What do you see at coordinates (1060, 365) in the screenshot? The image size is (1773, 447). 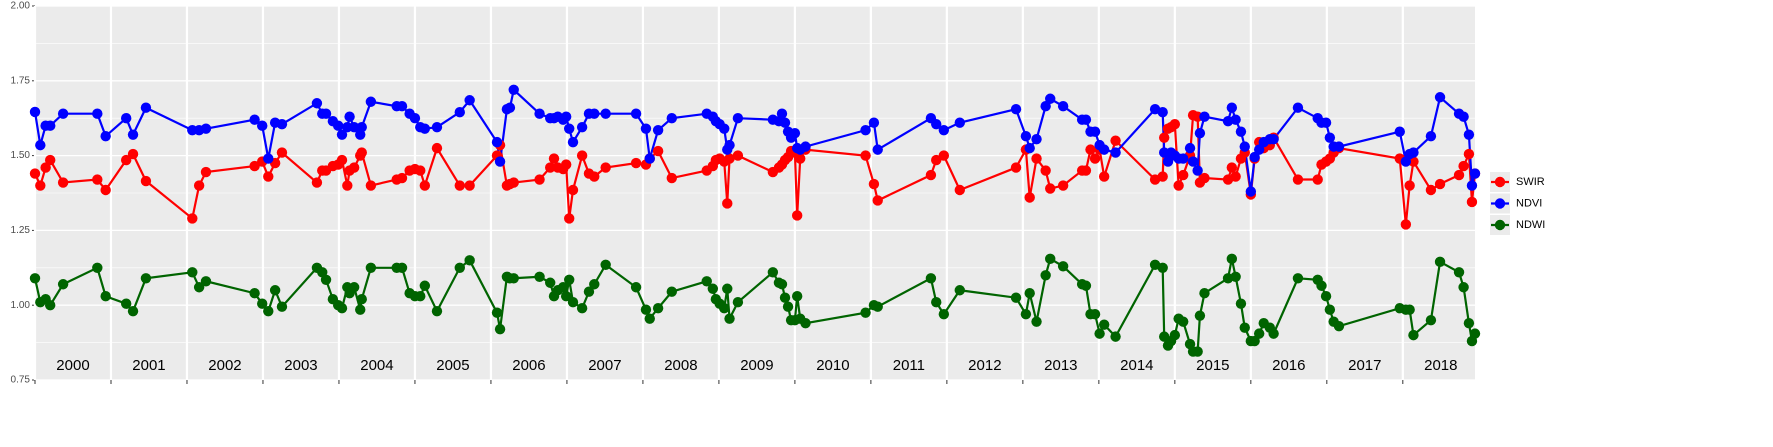 I see `year-label: 2013` at bounding box center [1060, 365].